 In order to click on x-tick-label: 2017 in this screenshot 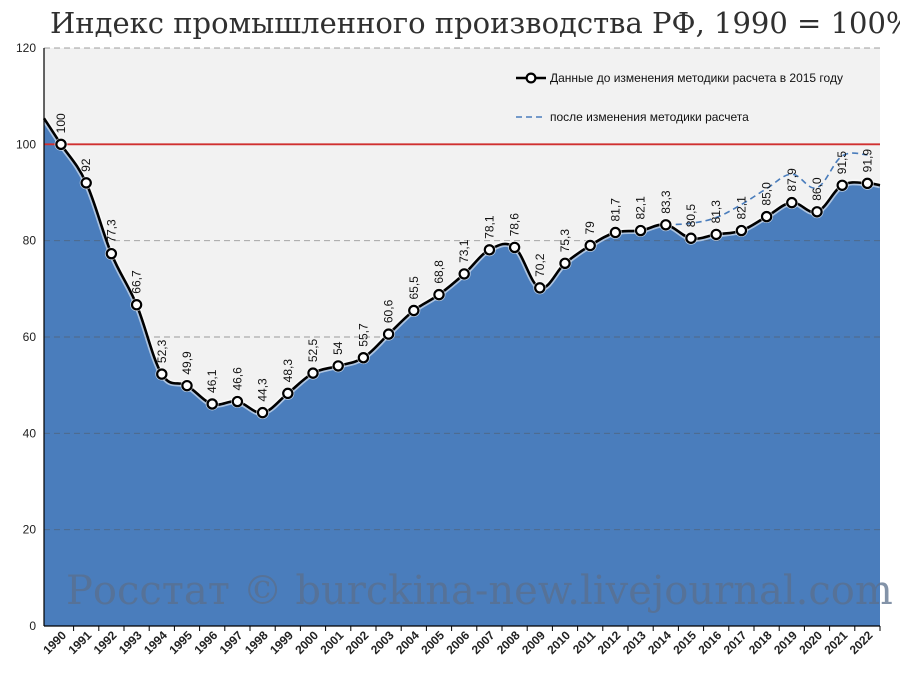, I will do `click(735, 642)`.